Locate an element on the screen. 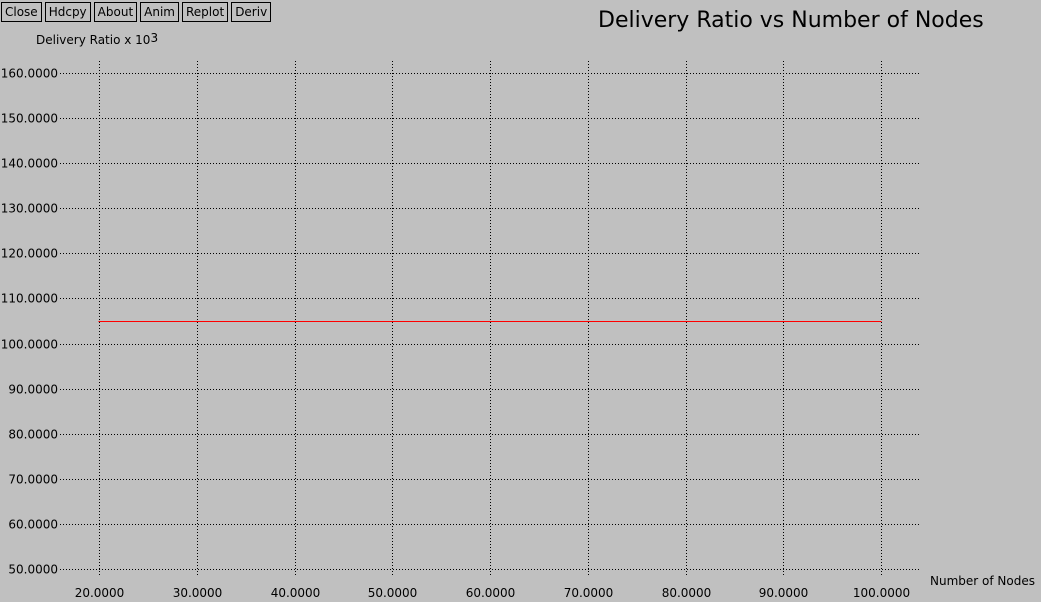  x-tick-label: 20.0000 is located at coordinates (100, 593).